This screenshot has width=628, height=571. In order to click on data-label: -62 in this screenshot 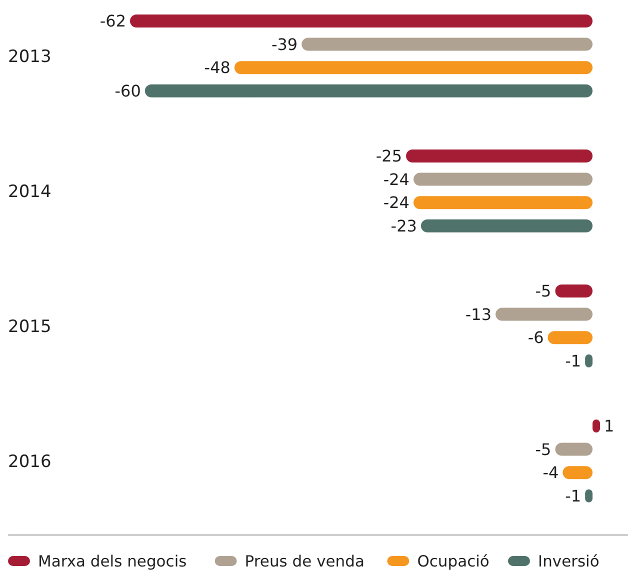, I will do `click(113, 21)`.